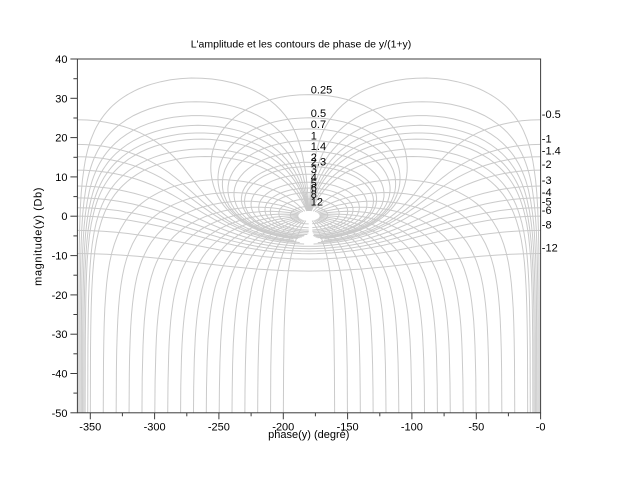  What do you see at coordinates (90, 428) in the screenshot?
I see `svg-text: -350` at bounding box center [90, 428].